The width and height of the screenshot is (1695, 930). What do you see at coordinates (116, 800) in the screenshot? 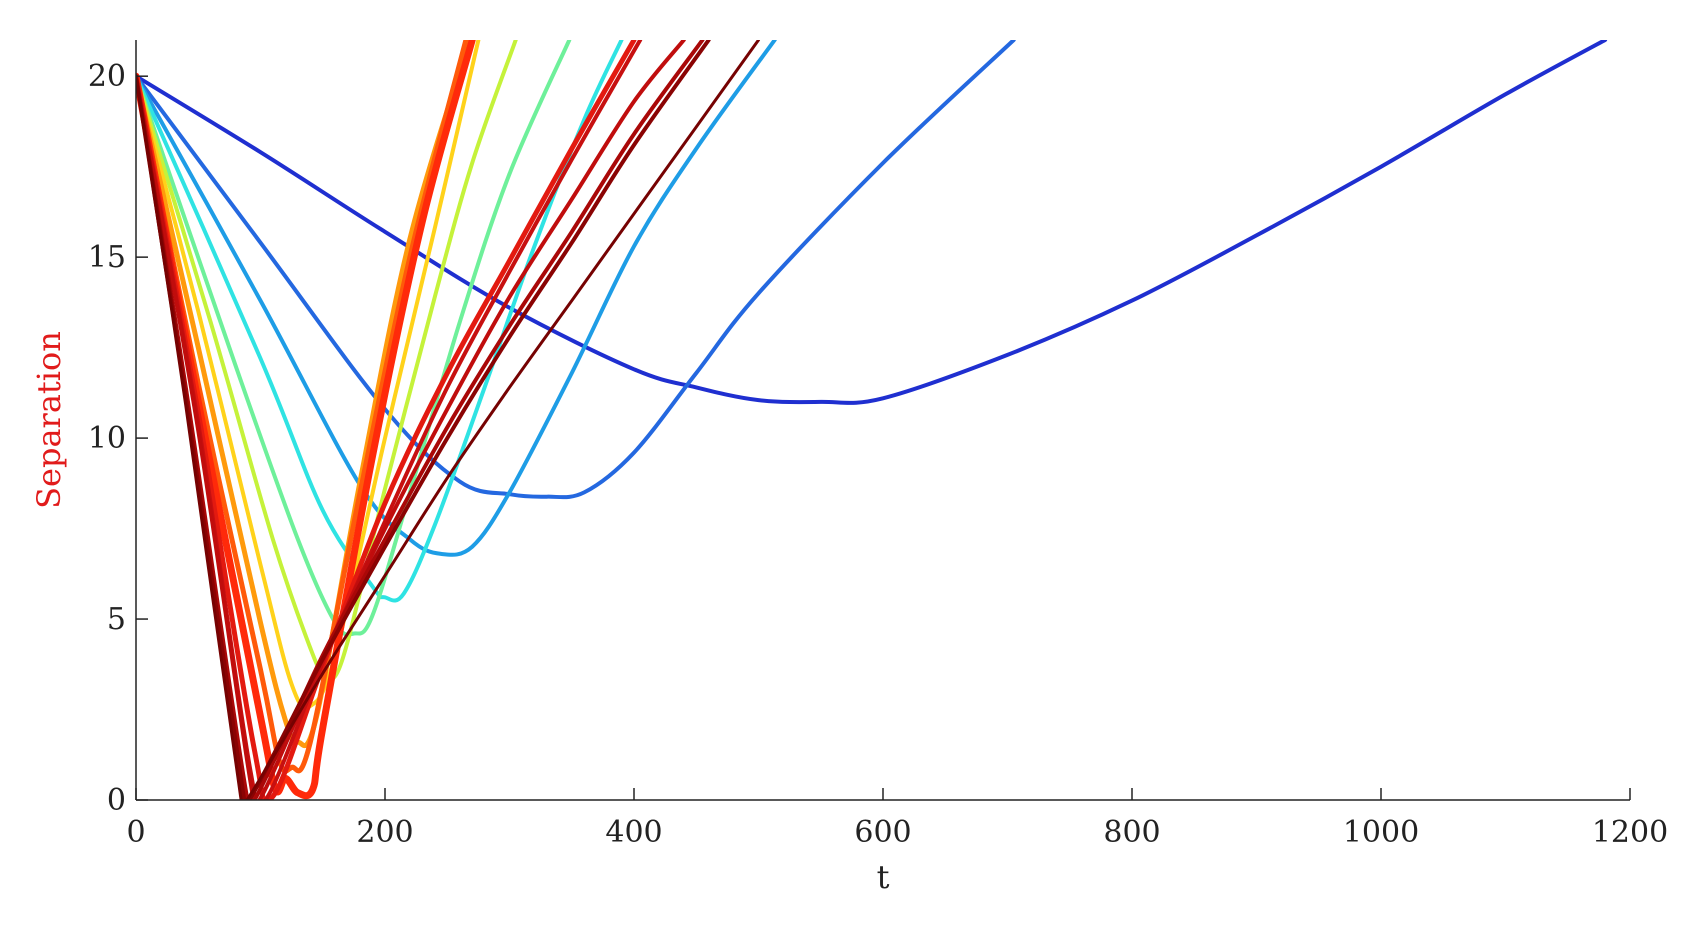
I see `y-tick-label: 0` at bounding box center [116, 800].